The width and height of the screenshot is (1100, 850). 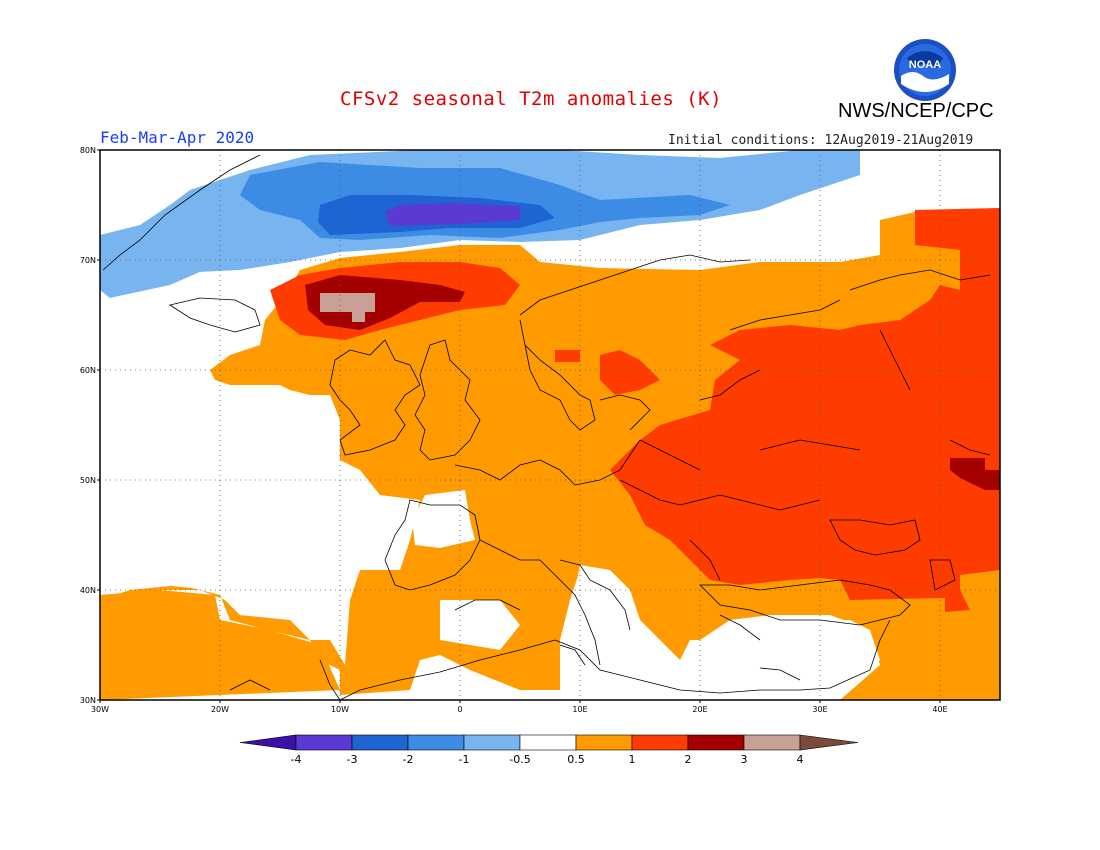 What do you see at coordinates (268, 742) in the screenshot?
I see `colorbar-arrow-low` at bounding box center [268, 742].